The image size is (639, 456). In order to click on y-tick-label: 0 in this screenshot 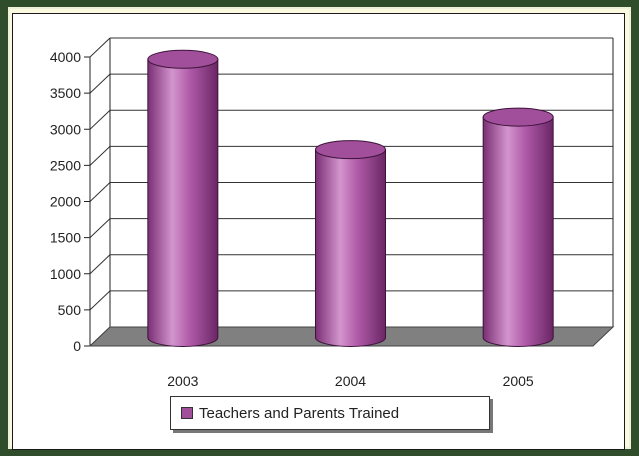, I will do `click(77, 346)`.